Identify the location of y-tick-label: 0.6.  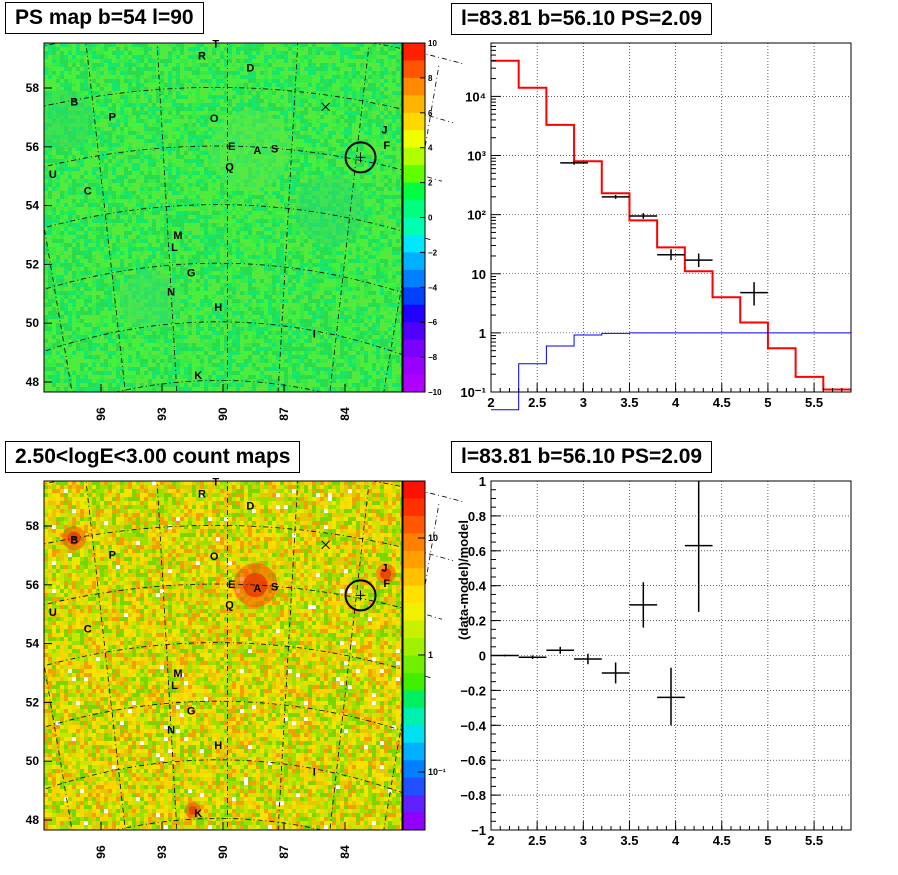
(477, 551).